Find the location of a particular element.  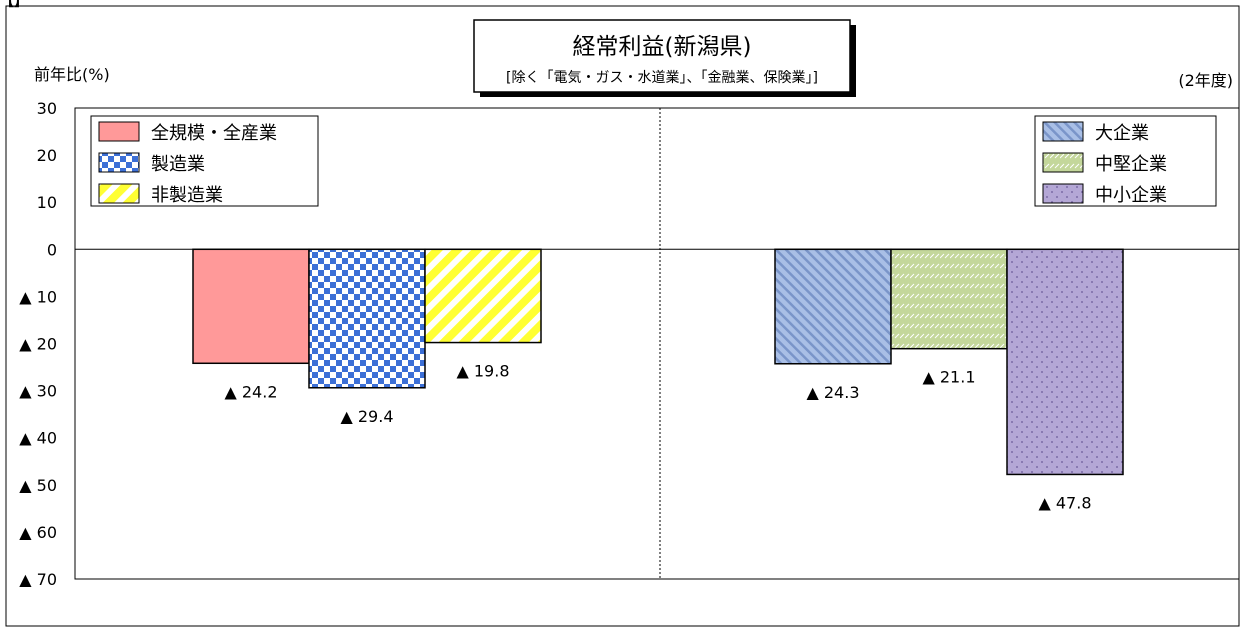

data-label: ▲ 29.4 is located at coordinates (366, 416).